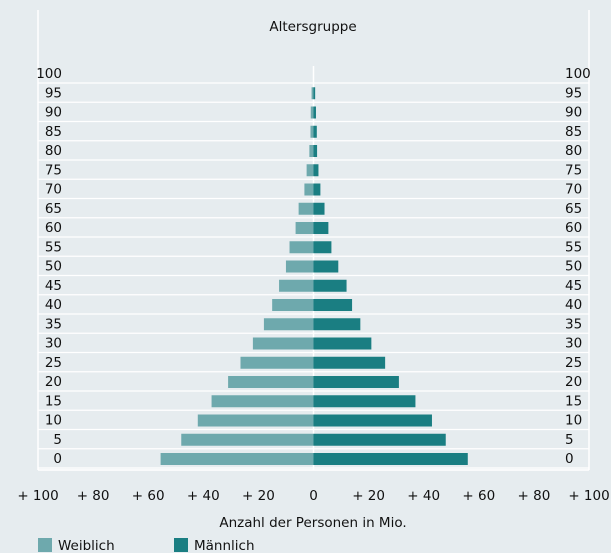 This screenshot has height=553, width=611. I want to click on y-tick-label: 55, so click(573, 247).